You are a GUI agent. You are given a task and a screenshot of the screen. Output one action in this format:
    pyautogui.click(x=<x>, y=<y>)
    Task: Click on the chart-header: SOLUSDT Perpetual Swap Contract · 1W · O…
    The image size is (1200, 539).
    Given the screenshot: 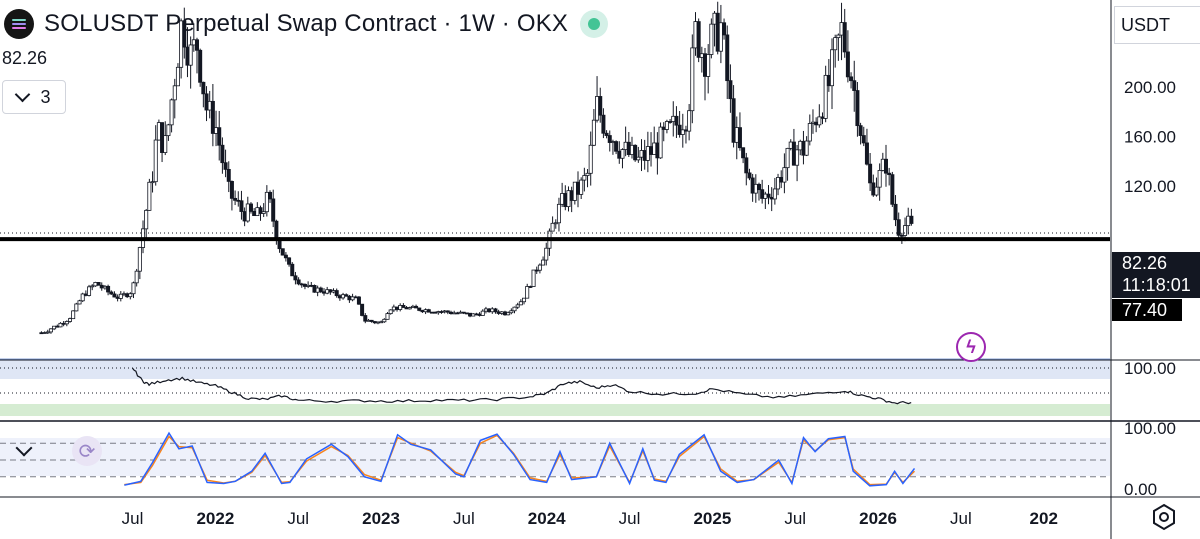 What is the action you would take?
    pyautogui.click(x=304, y=24)
    